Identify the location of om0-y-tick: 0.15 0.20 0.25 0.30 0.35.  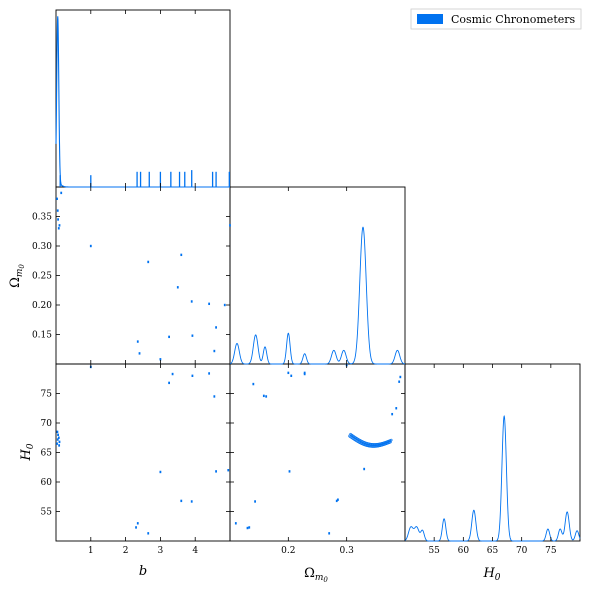
(131, 277).